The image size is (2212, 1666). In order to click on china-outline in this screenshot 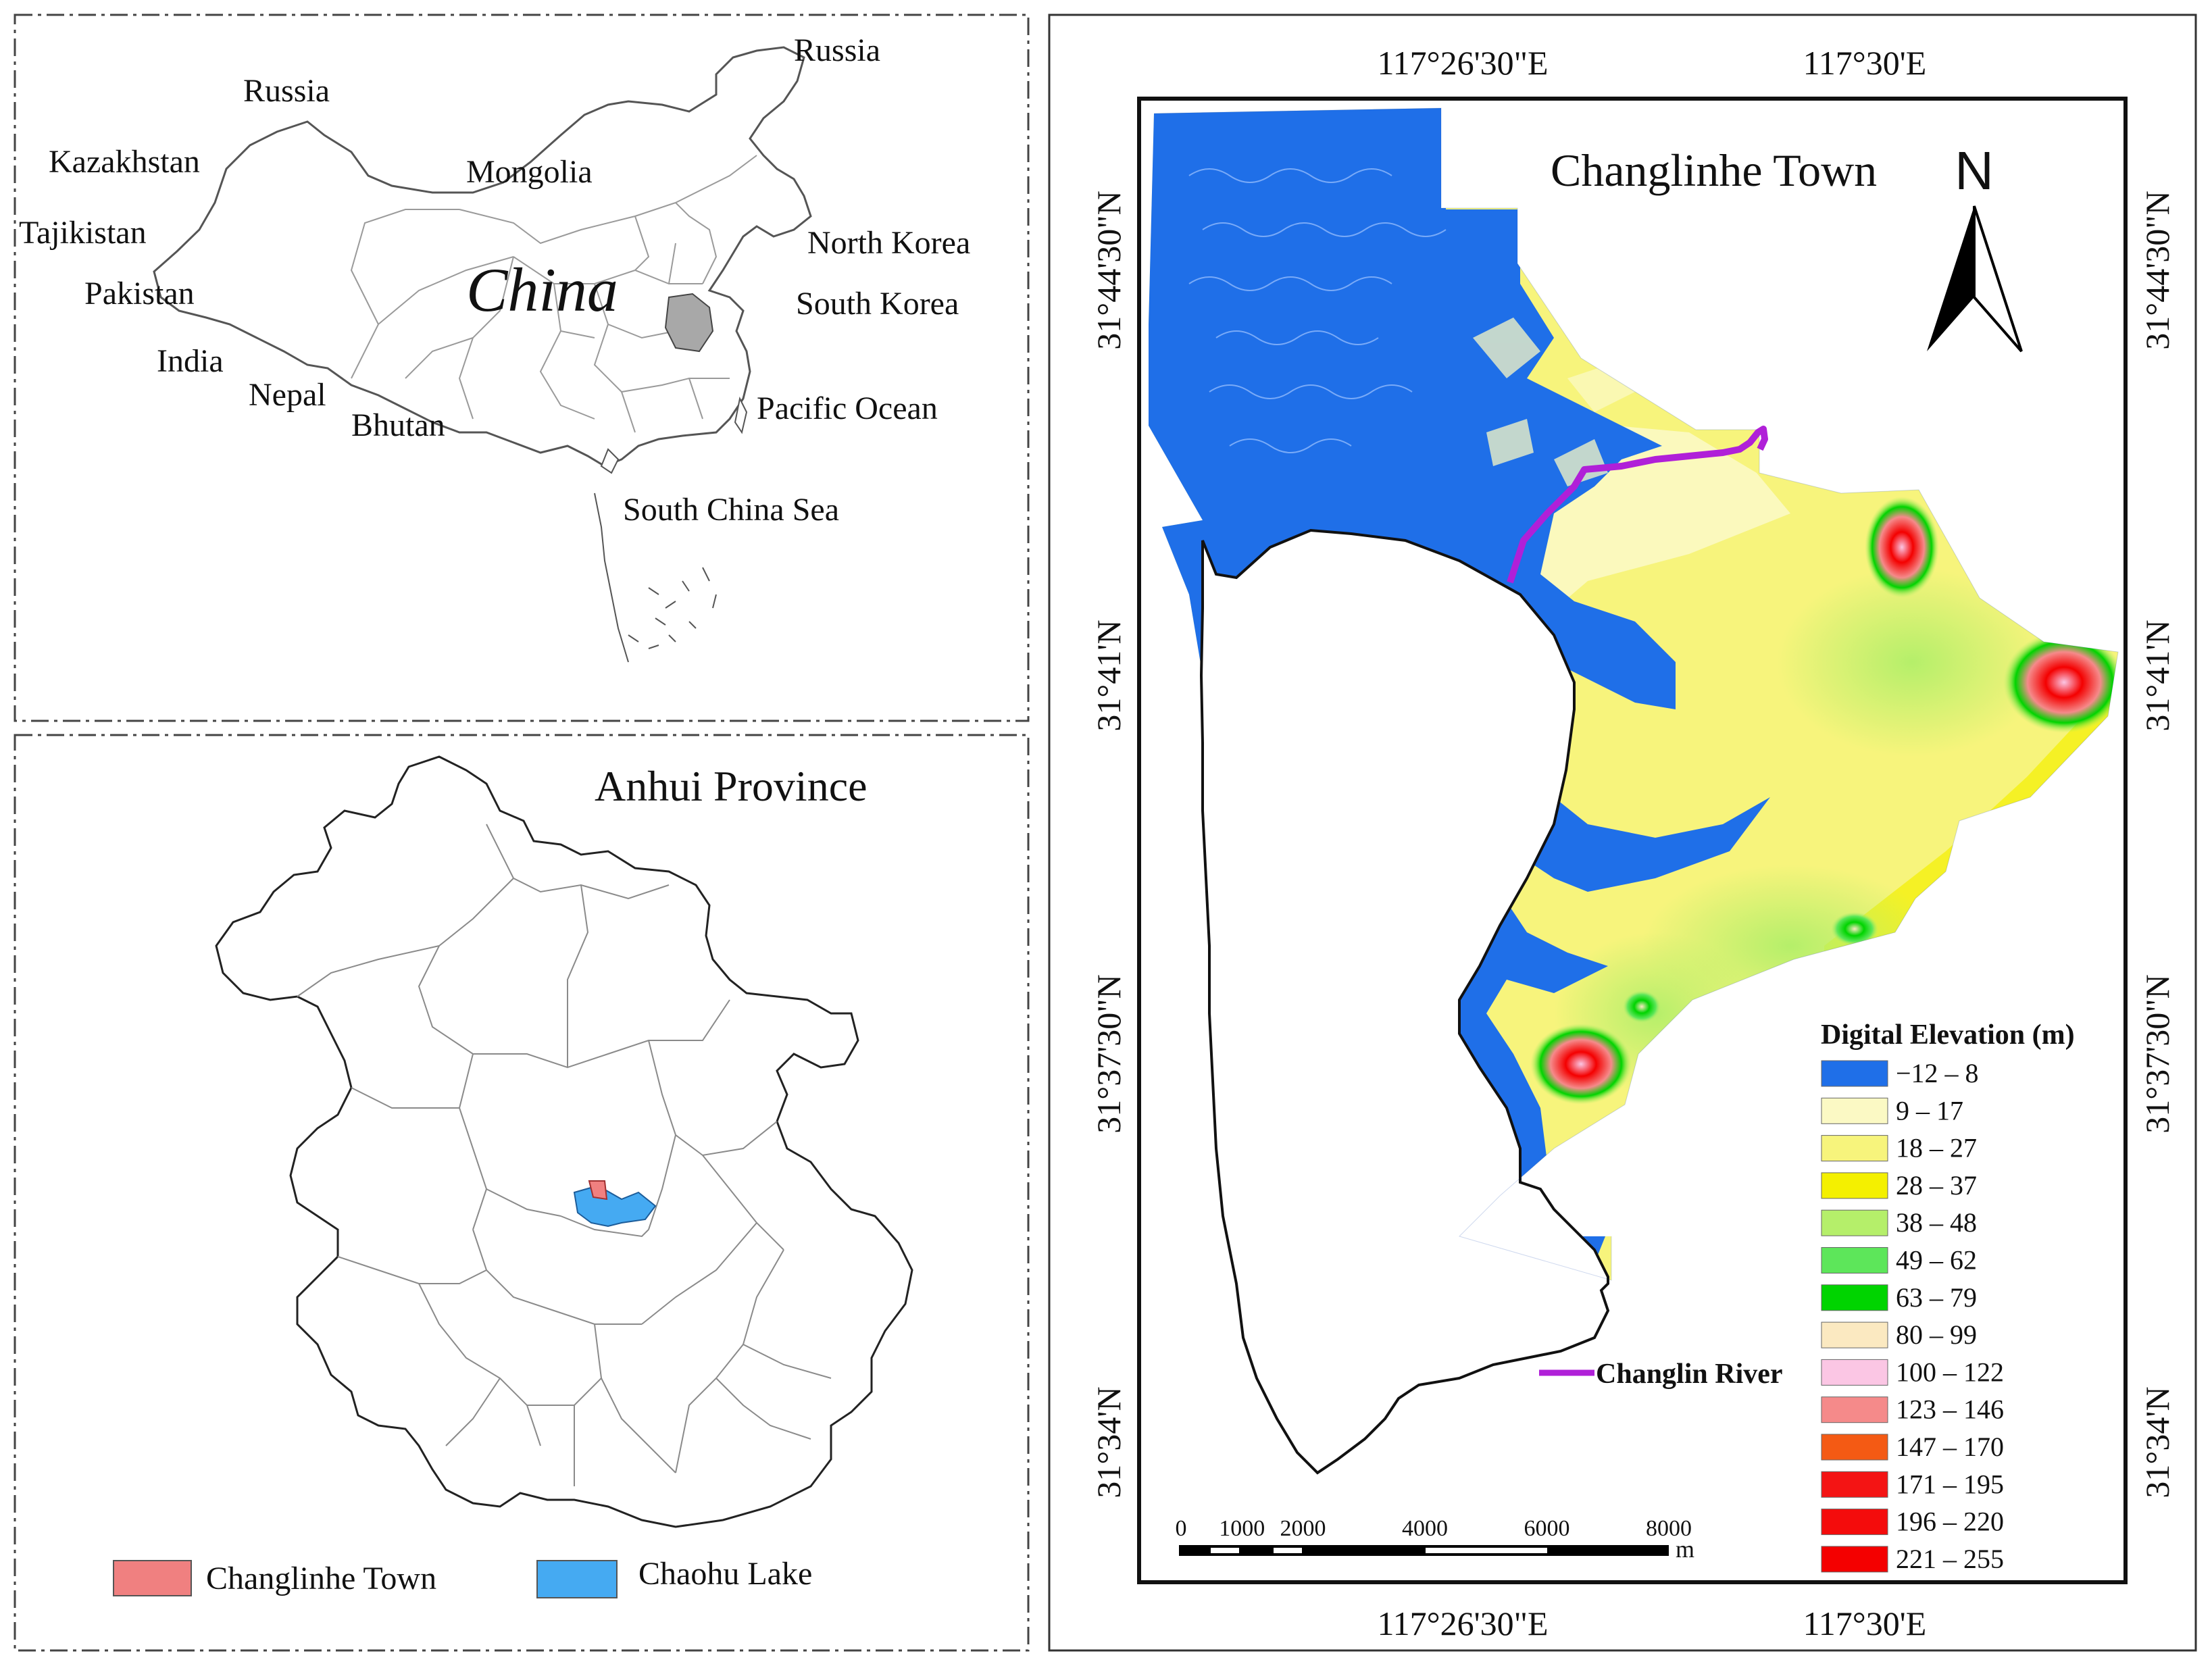, I will do `click(482, 257)`.